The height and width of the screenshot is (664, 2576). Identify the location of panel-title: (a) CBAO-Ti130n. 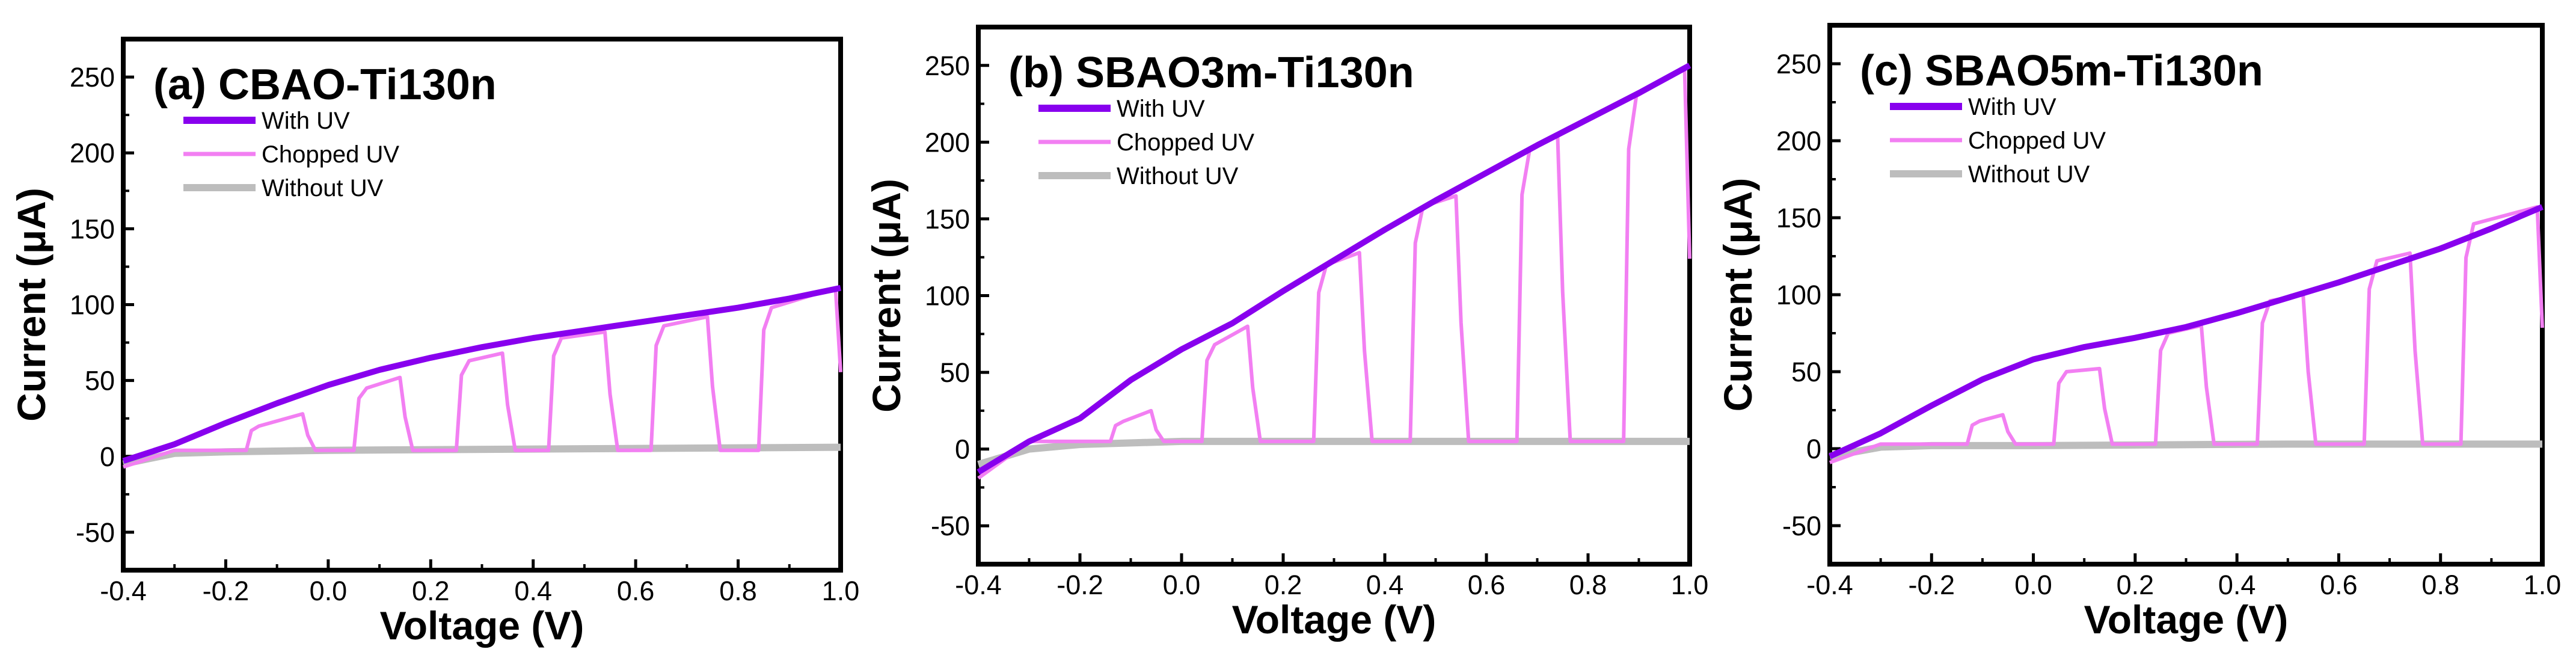
(325, 85).